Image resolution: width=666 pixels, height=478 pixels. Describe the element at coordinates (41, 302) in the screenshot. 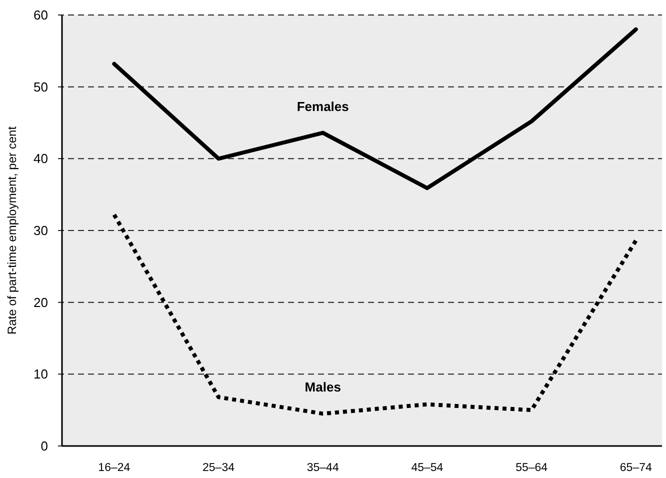

I see `y-tick-label: 20` at that location.